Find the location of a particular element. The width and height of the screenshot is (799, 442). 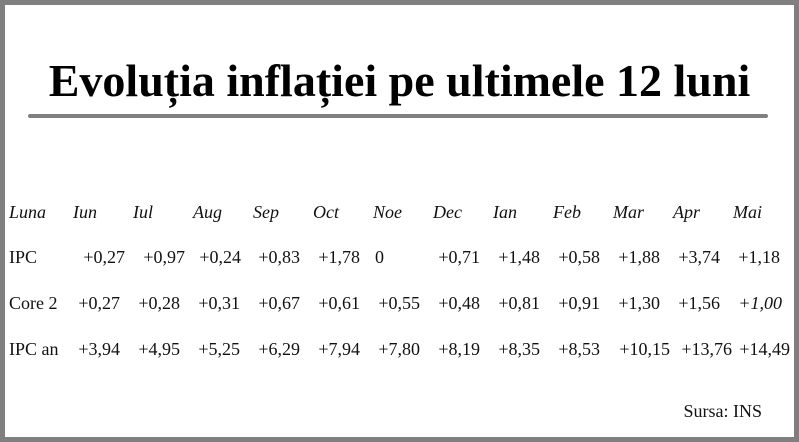

table-cell: +4,95 is located at coordinates (159, 349).